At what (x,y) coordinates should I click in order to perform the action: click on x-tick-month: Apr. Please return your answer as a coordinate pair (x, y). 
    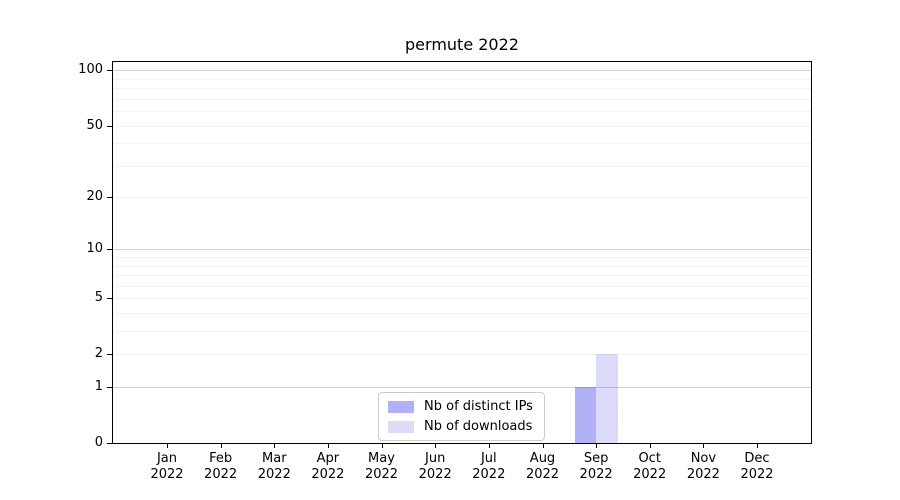
    Looking at the image, I should click on (328, 458).